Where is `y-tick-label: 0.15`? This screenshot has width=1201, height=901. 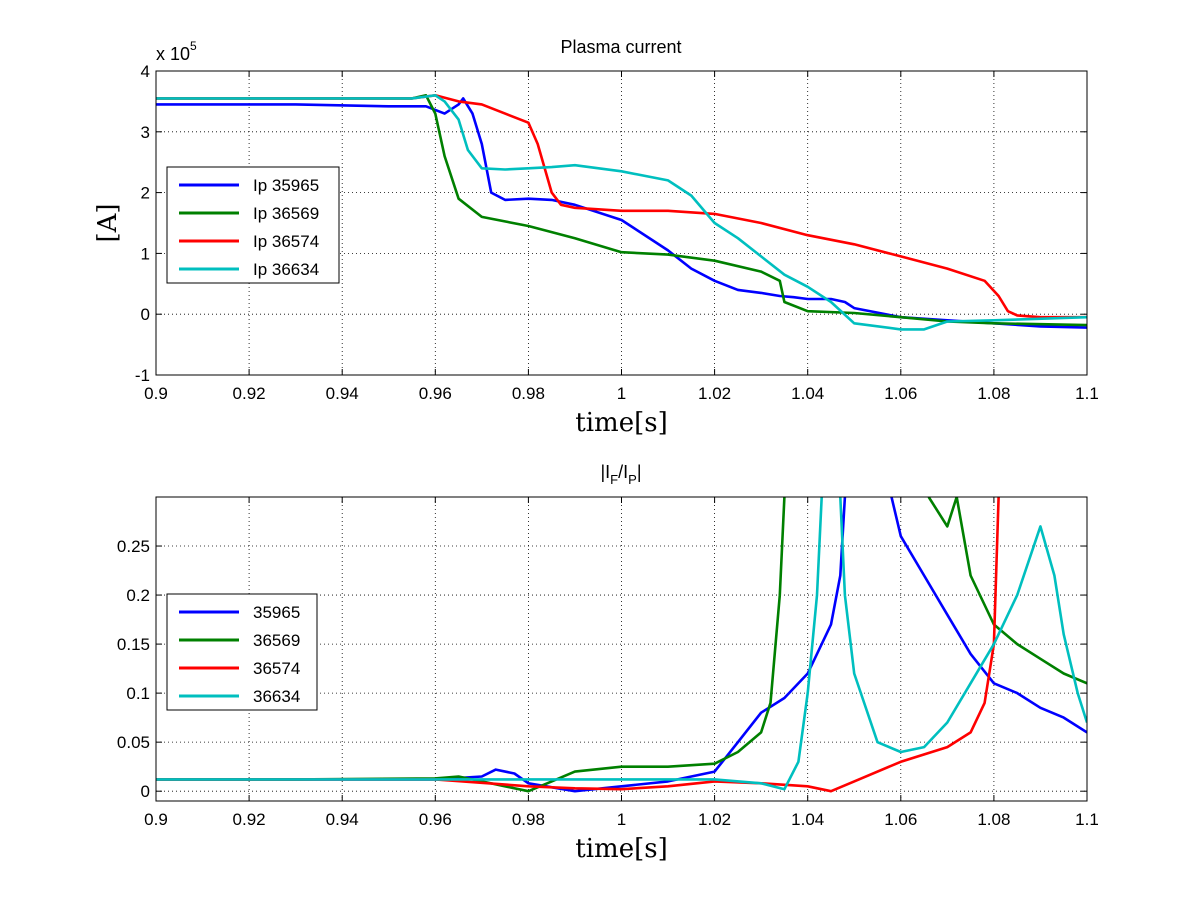 y-tick-label: 0.15 is located at coordinates (133, 644).